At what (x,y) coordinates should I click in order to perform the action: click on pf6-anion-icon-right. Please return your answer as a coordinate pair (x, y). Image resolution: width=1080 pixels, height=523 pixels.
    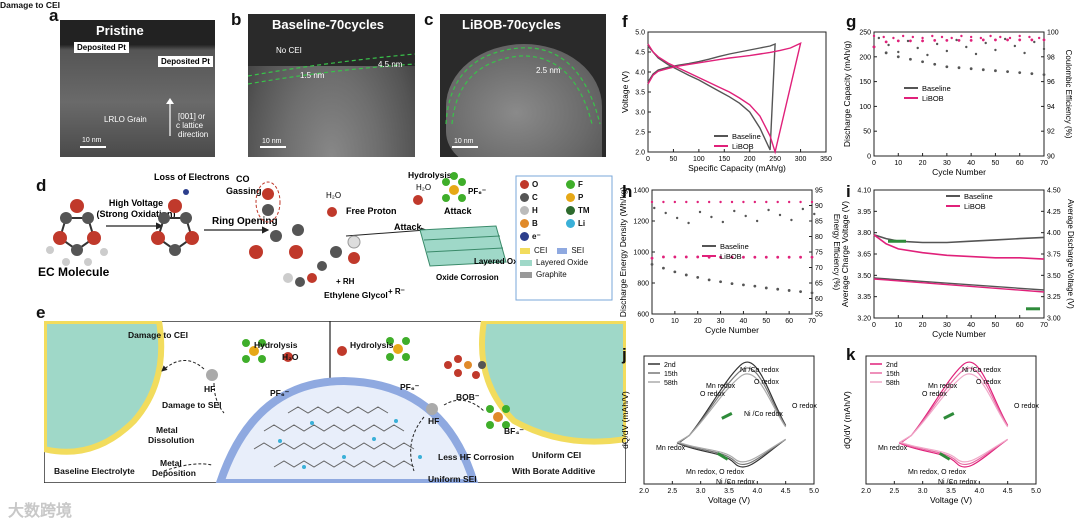
    Looking at the image, I should click on (398, 349).